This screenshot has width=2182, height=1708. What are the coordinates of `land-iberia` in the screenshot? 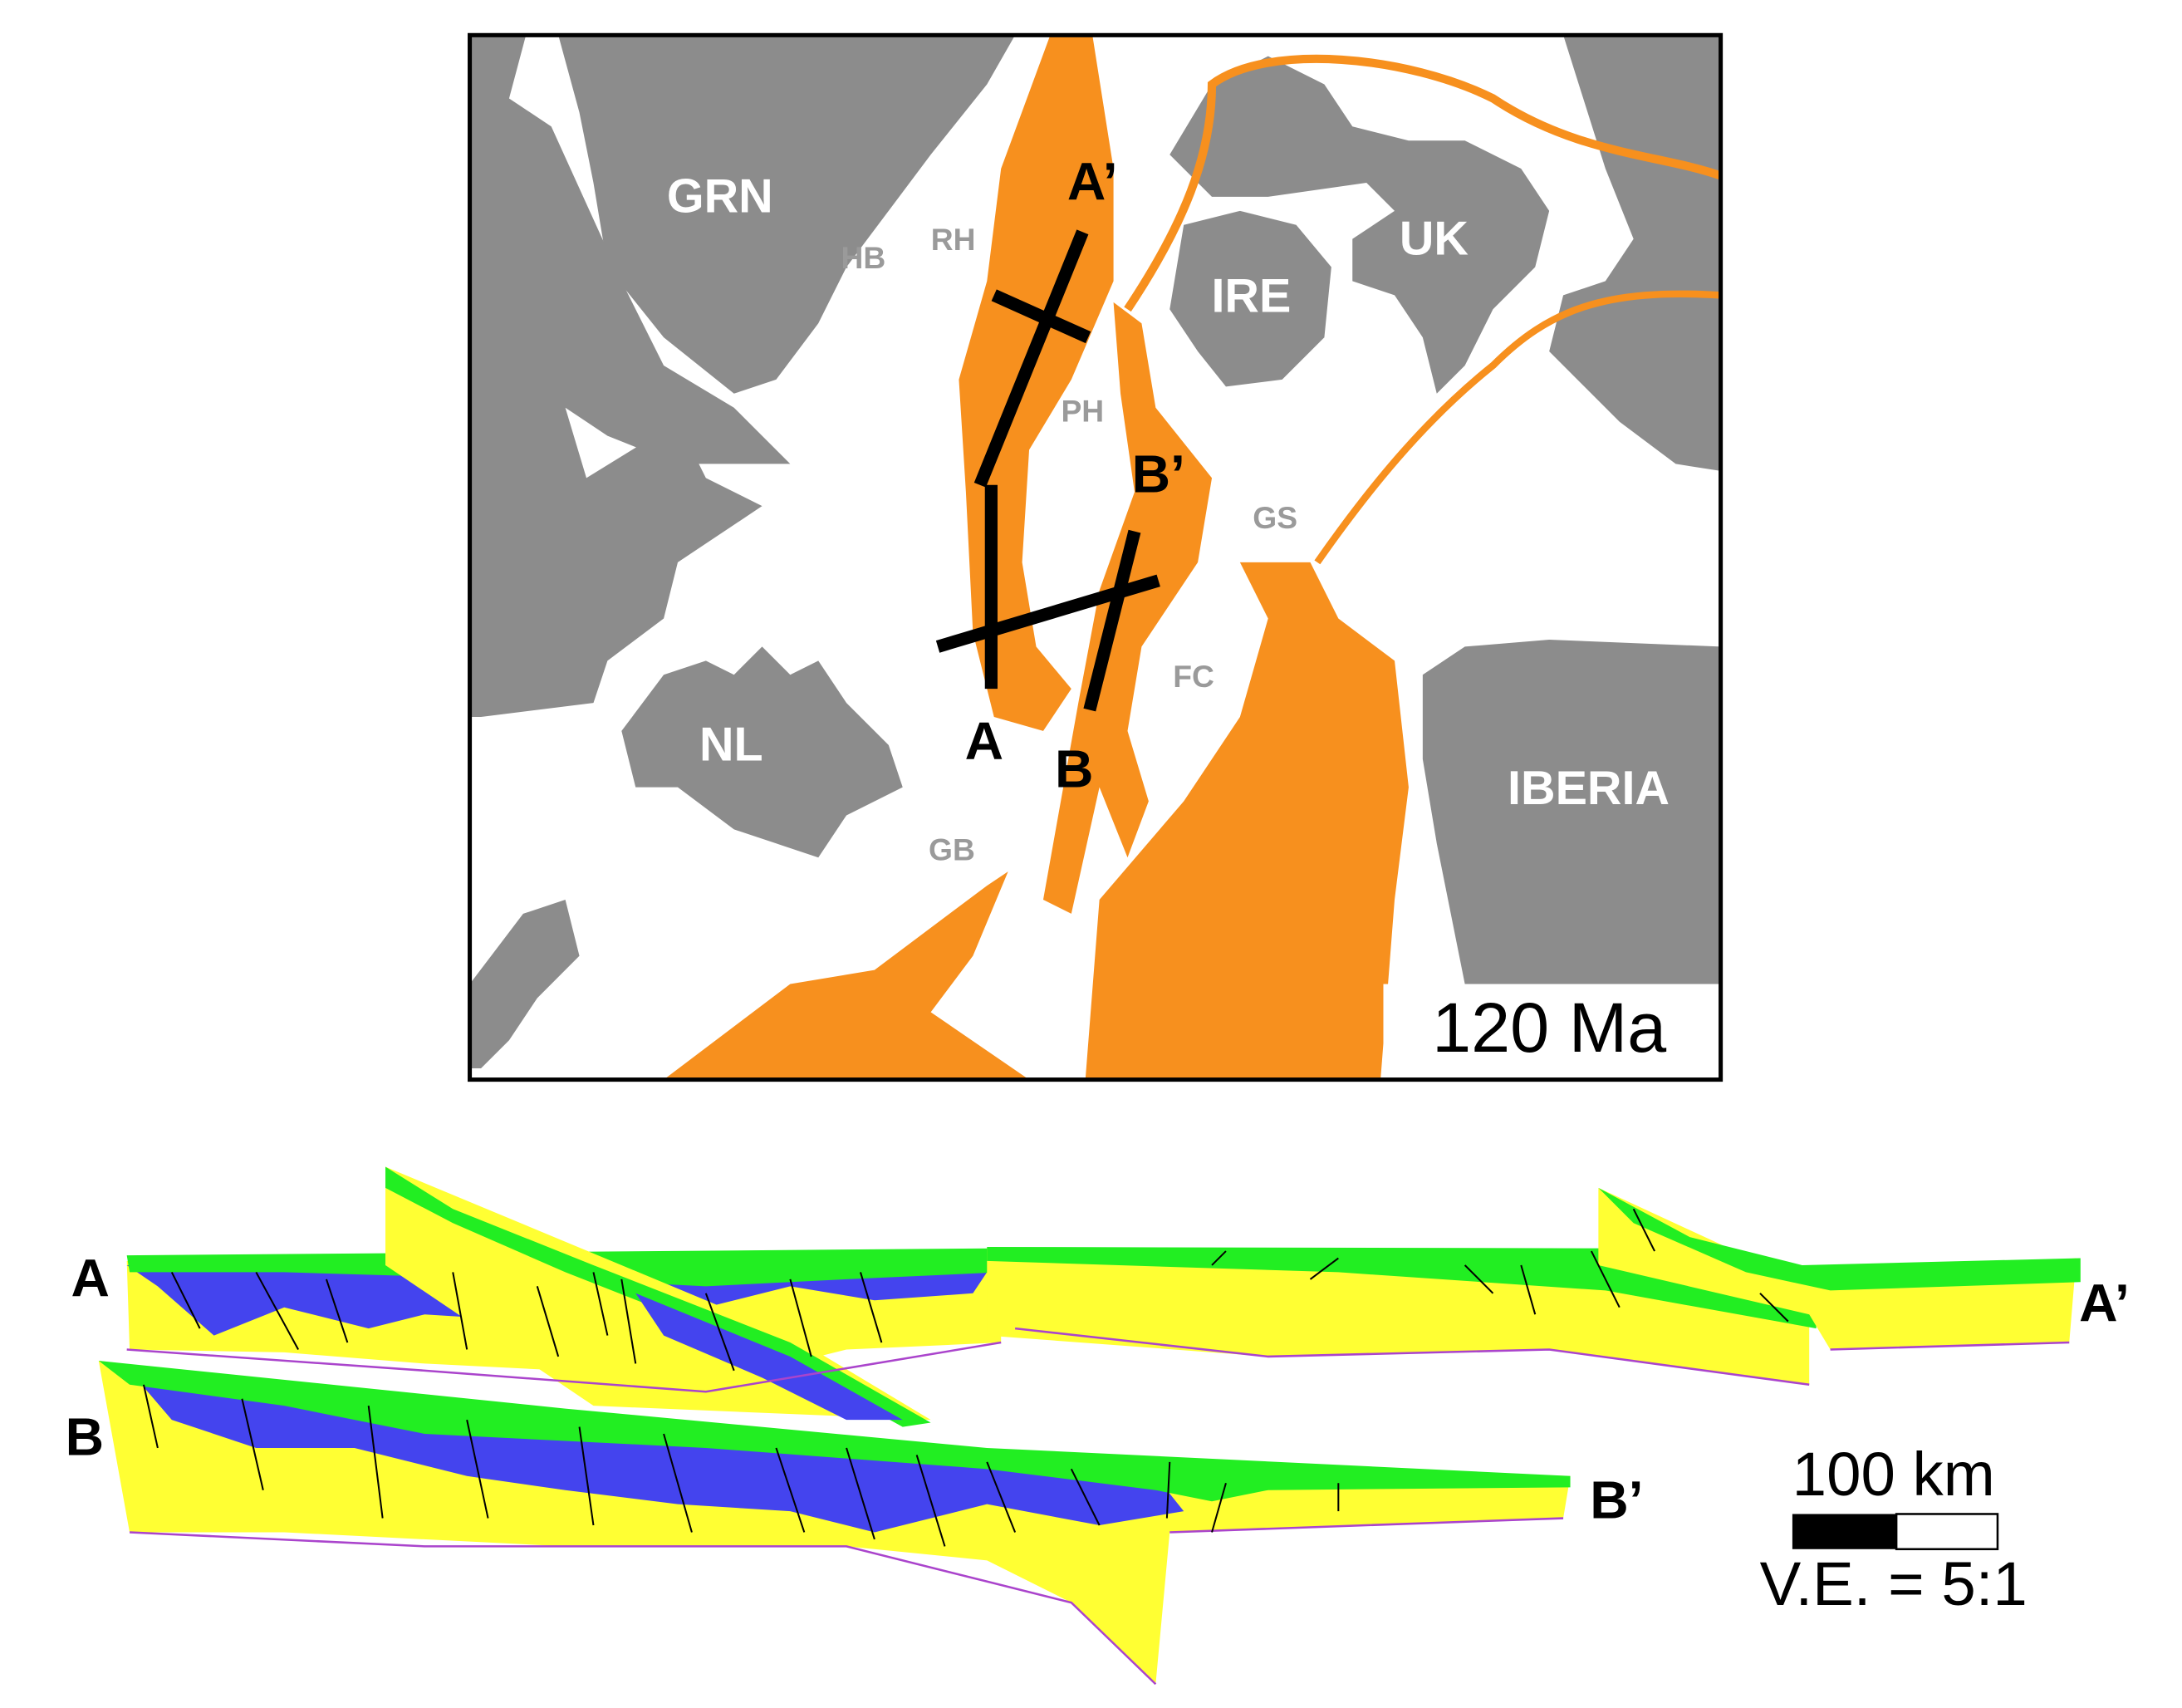 It's located at (1572, 811).